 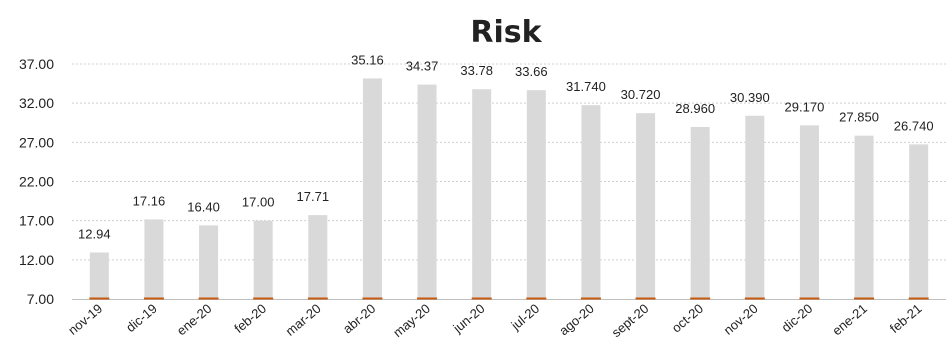 What do you see at coordinates (695, 108) in the screenshot?
I see `data-label-oct-20: 28.960` at bounding box center [695, 108].